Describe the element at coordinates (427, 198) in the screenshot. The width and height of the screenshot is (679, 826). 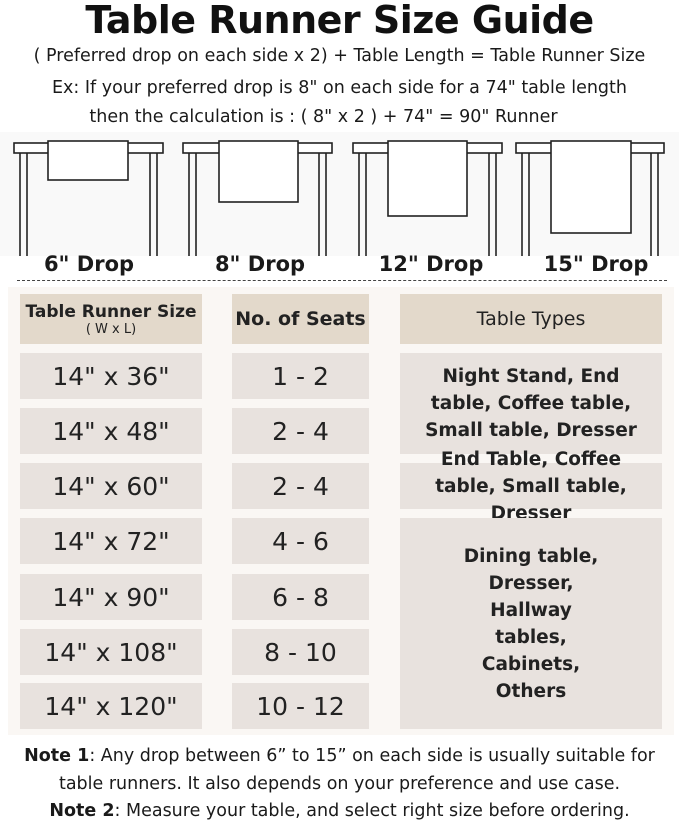
I see `table-12in-drop-illustration` at that location.